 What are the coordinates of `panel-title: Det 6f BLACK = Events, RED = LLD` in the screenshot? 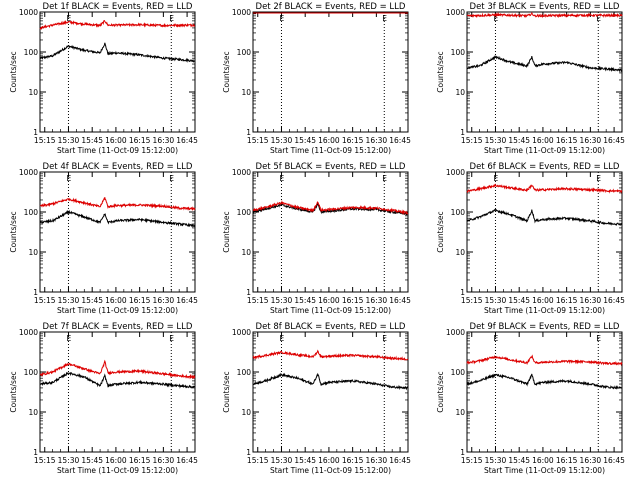 It's located at (545, 167).